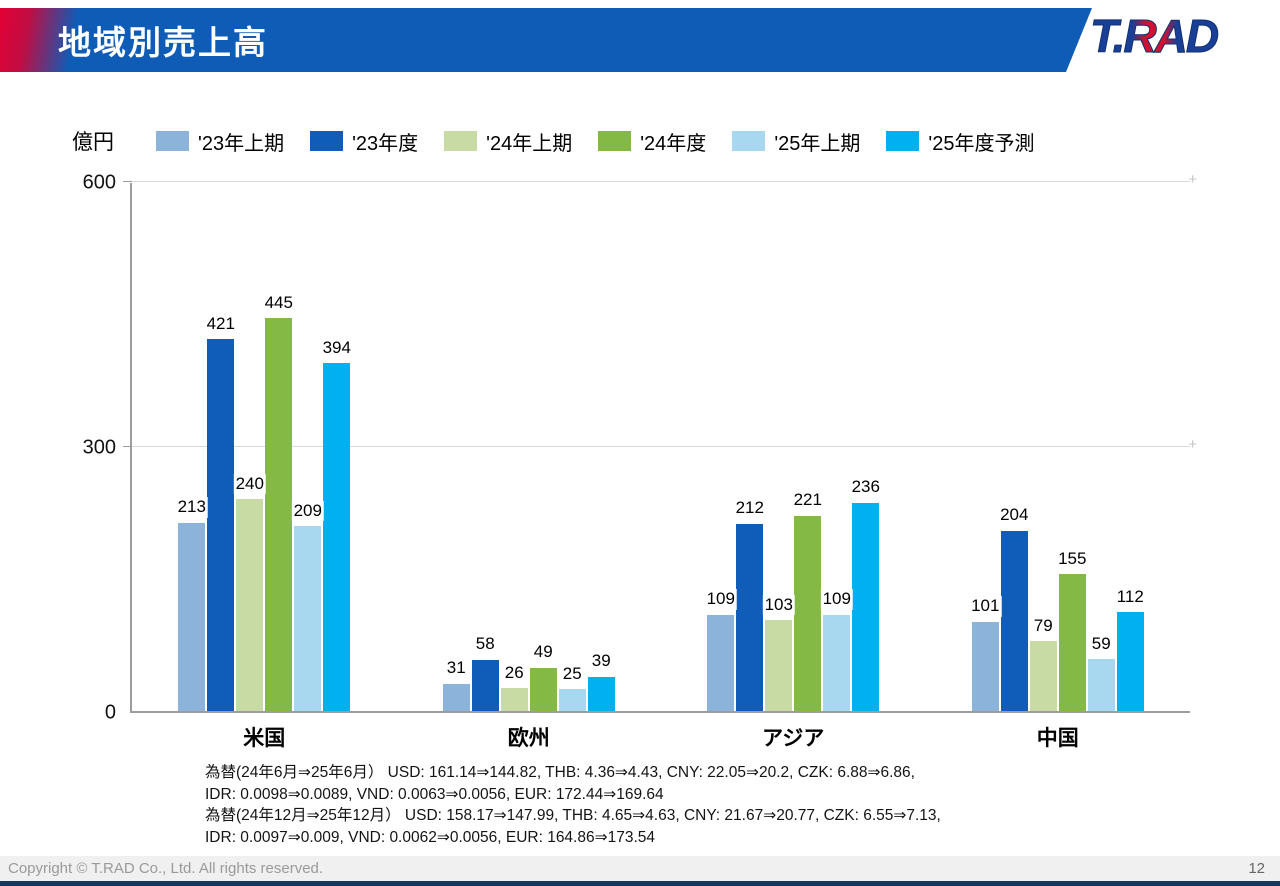  Describe the element at coordinates (514, 686) in the screenshot. I see `bar: 26` at that location.